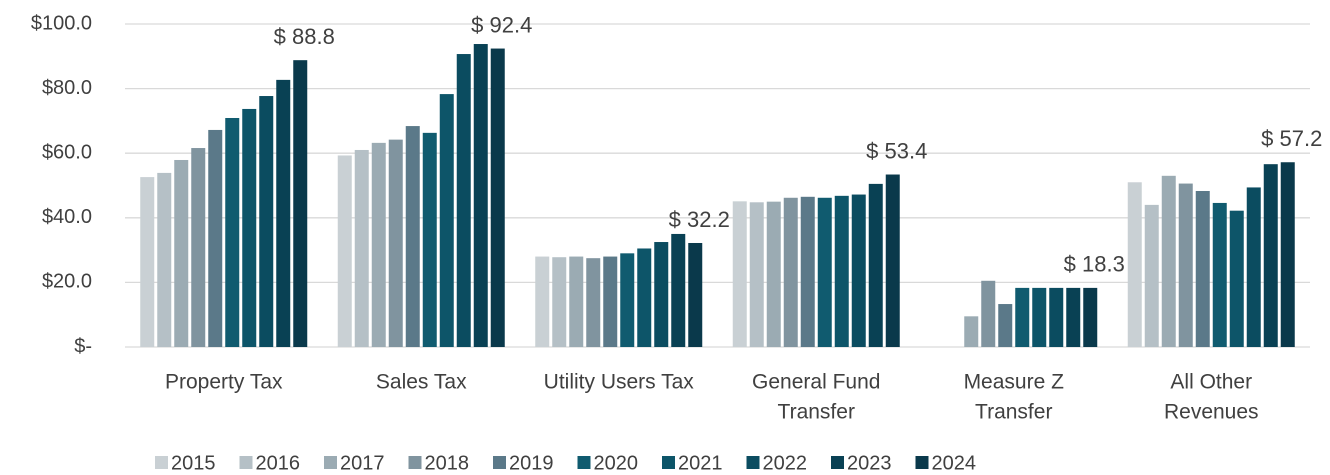 The image size is (1330, 475). What do you see at coordinates (1014, 382) in the screenshot?
I see `x-tick-label: Measure Z` at bounding box center [1014, 382].